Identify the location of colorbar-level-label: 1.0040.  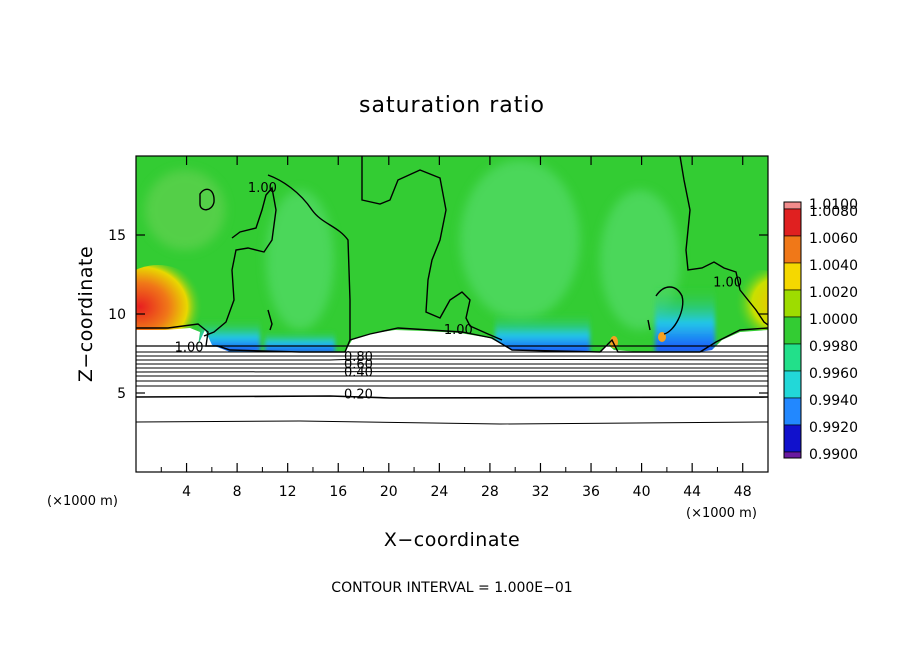
(833, 266).